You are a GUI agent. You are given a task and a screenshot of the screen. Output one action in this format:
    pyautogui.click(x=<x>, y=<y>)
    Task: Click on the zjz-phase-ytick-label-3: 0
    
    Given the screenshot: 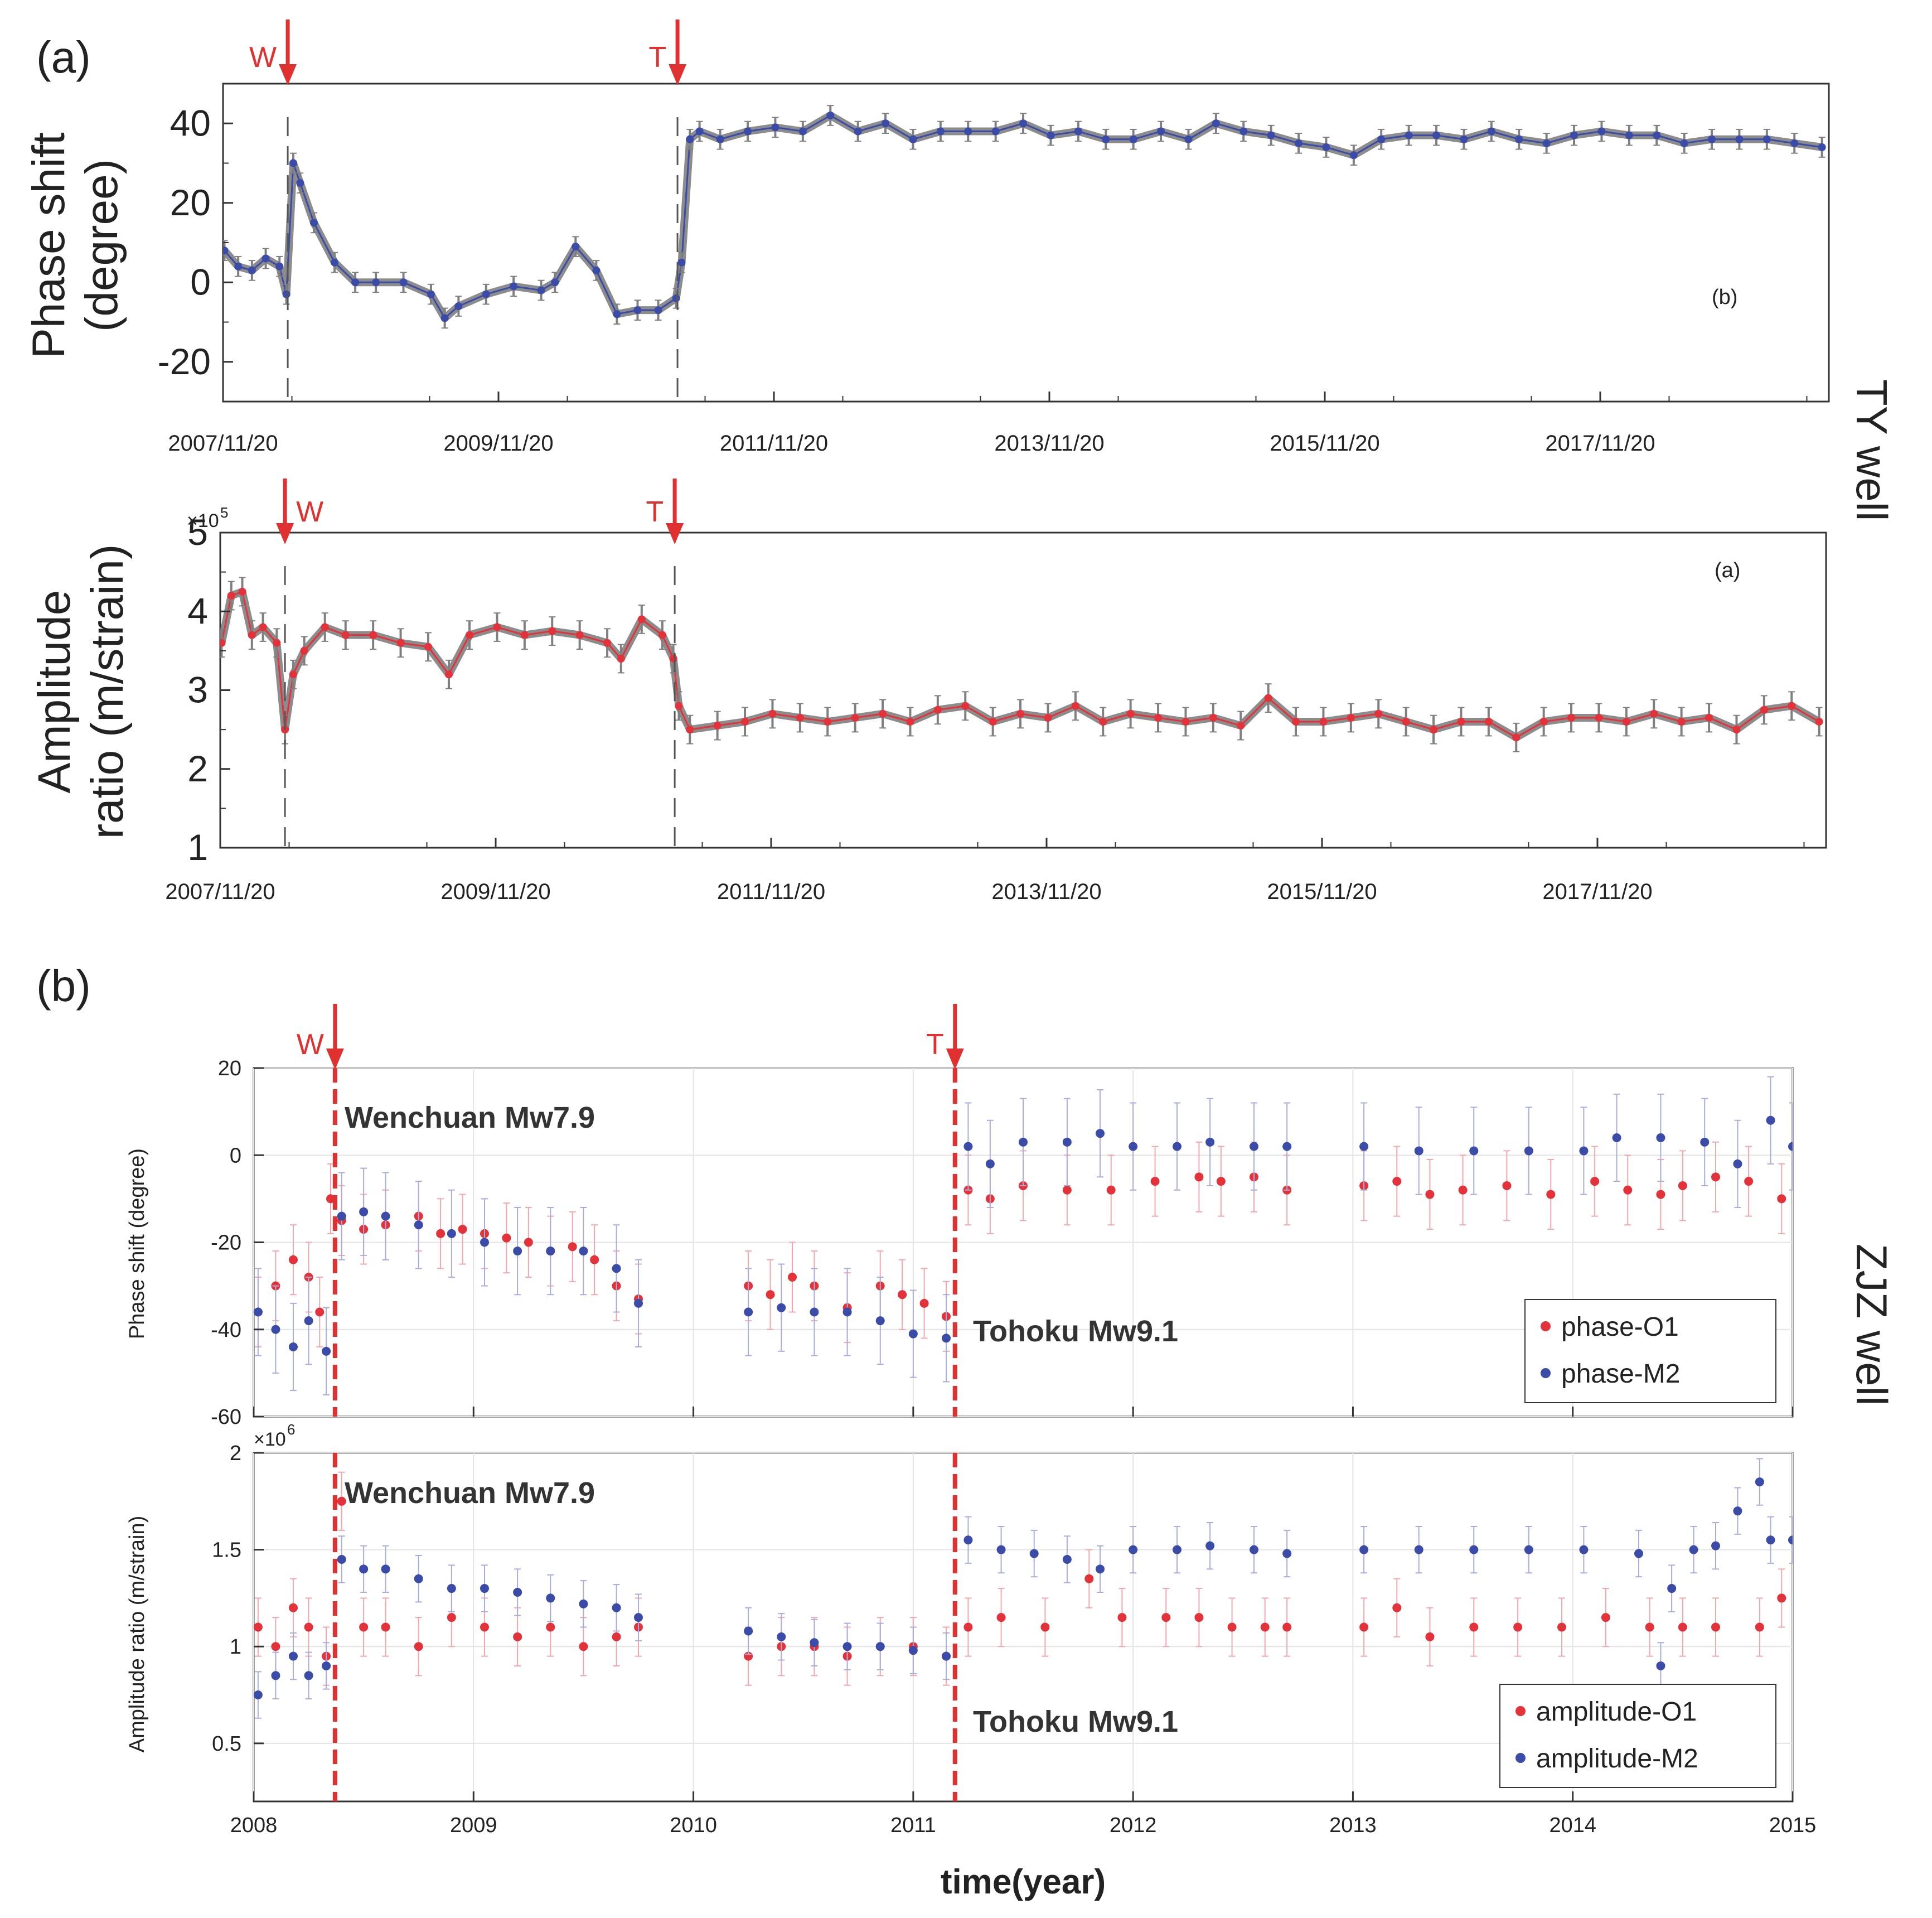 What is the action you would take?
    pyautogui.click(x=236, y=1155)
    